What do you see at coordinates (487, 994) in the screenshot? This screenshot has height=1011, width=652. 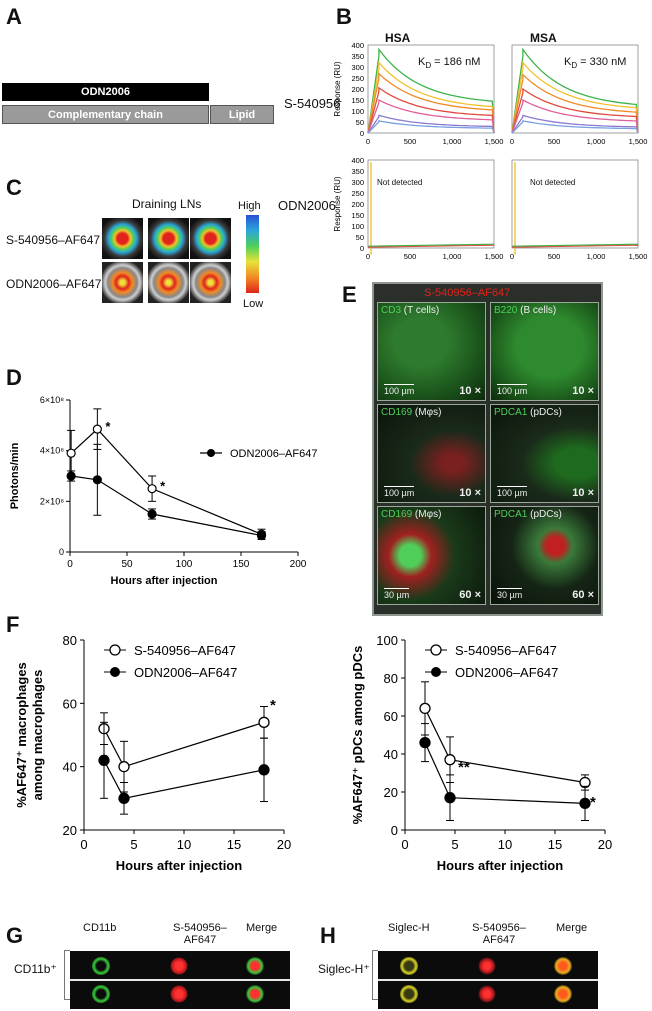 I see `af647-cell` at bounding box center [487, 994].